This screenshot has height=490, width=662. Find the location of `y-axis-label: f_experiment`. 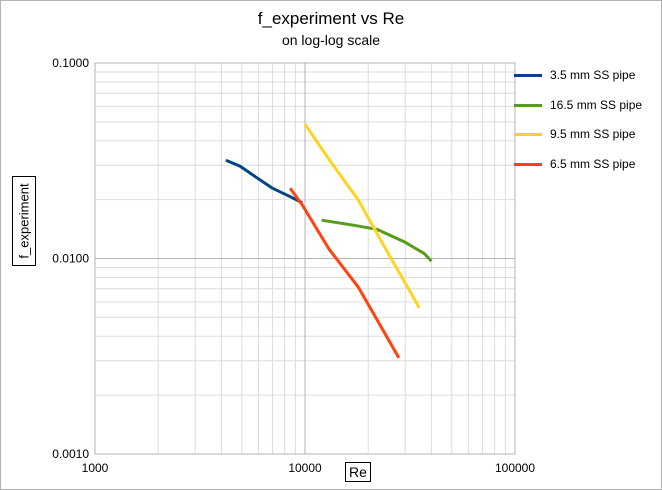

y-axis-label: f_experiment is located at coordinates (24, 221).